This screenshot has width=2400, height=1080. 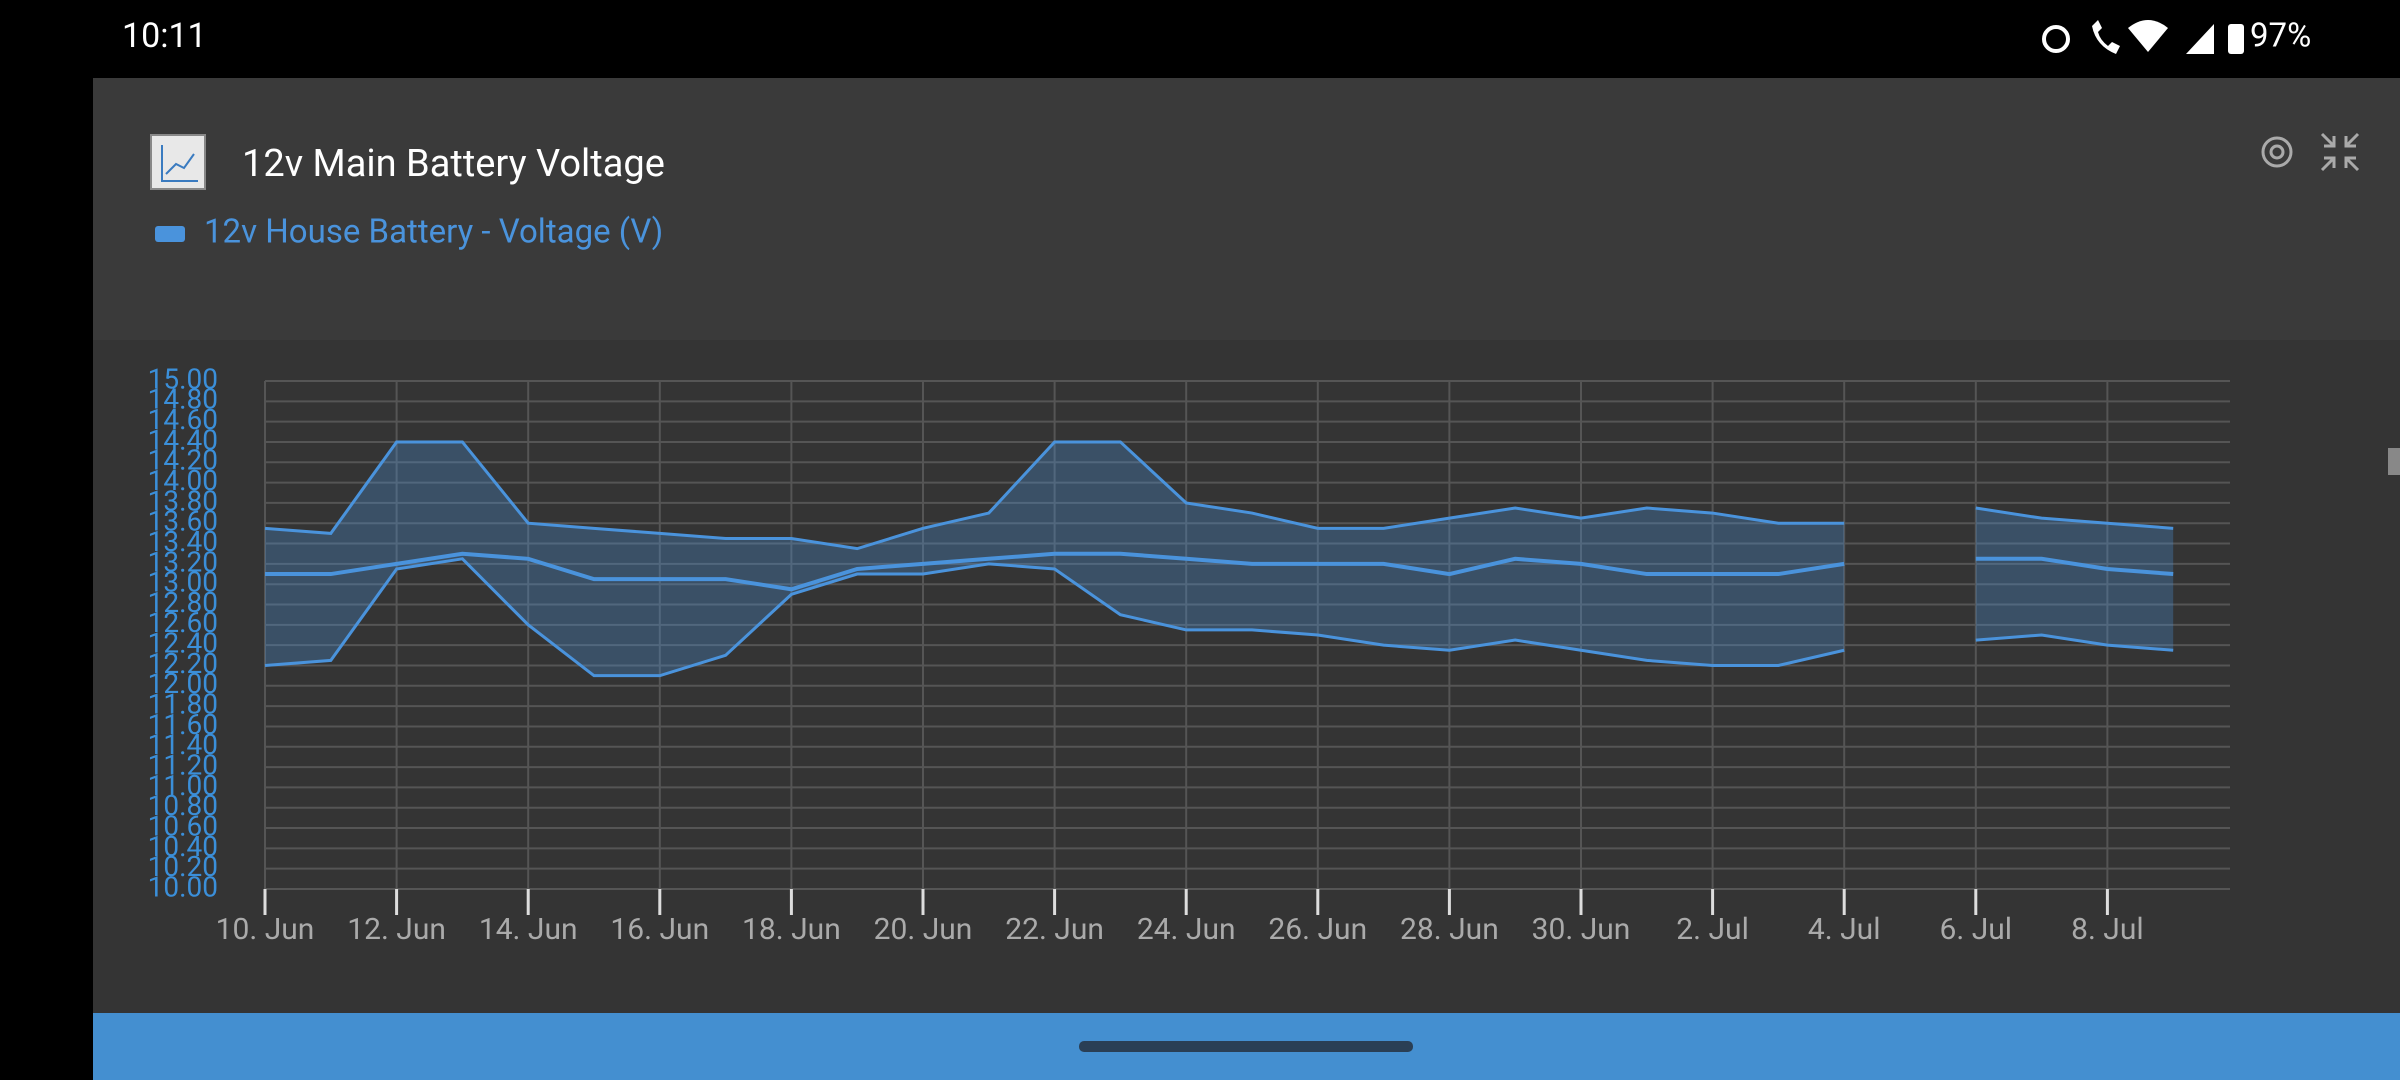 What do you see at coordinates (659, 929) in the screenshot?
I see `x-tick-label: 16. Jun` at bounding box center [659, 929].